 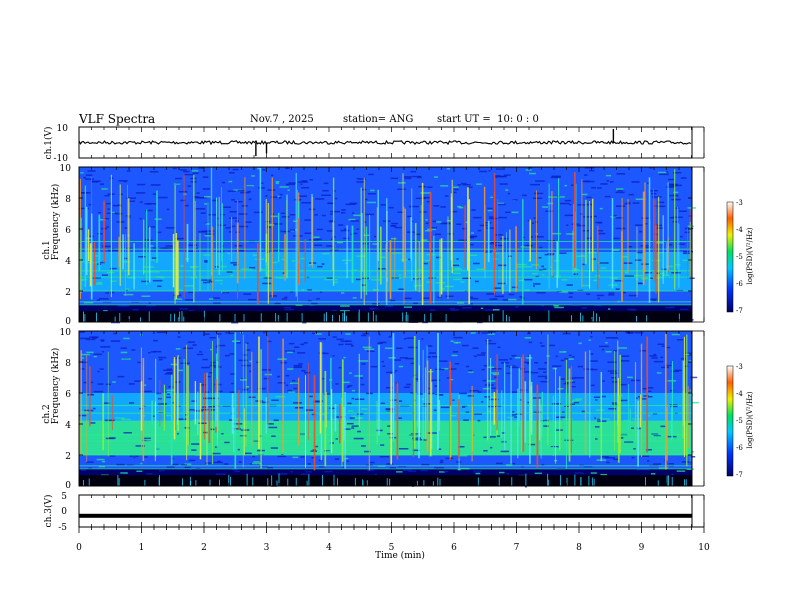 What do you see at coordinates (378, 119) in the screenshot?
I see `station-label: station= ANG` at bounding box center [378, 119].